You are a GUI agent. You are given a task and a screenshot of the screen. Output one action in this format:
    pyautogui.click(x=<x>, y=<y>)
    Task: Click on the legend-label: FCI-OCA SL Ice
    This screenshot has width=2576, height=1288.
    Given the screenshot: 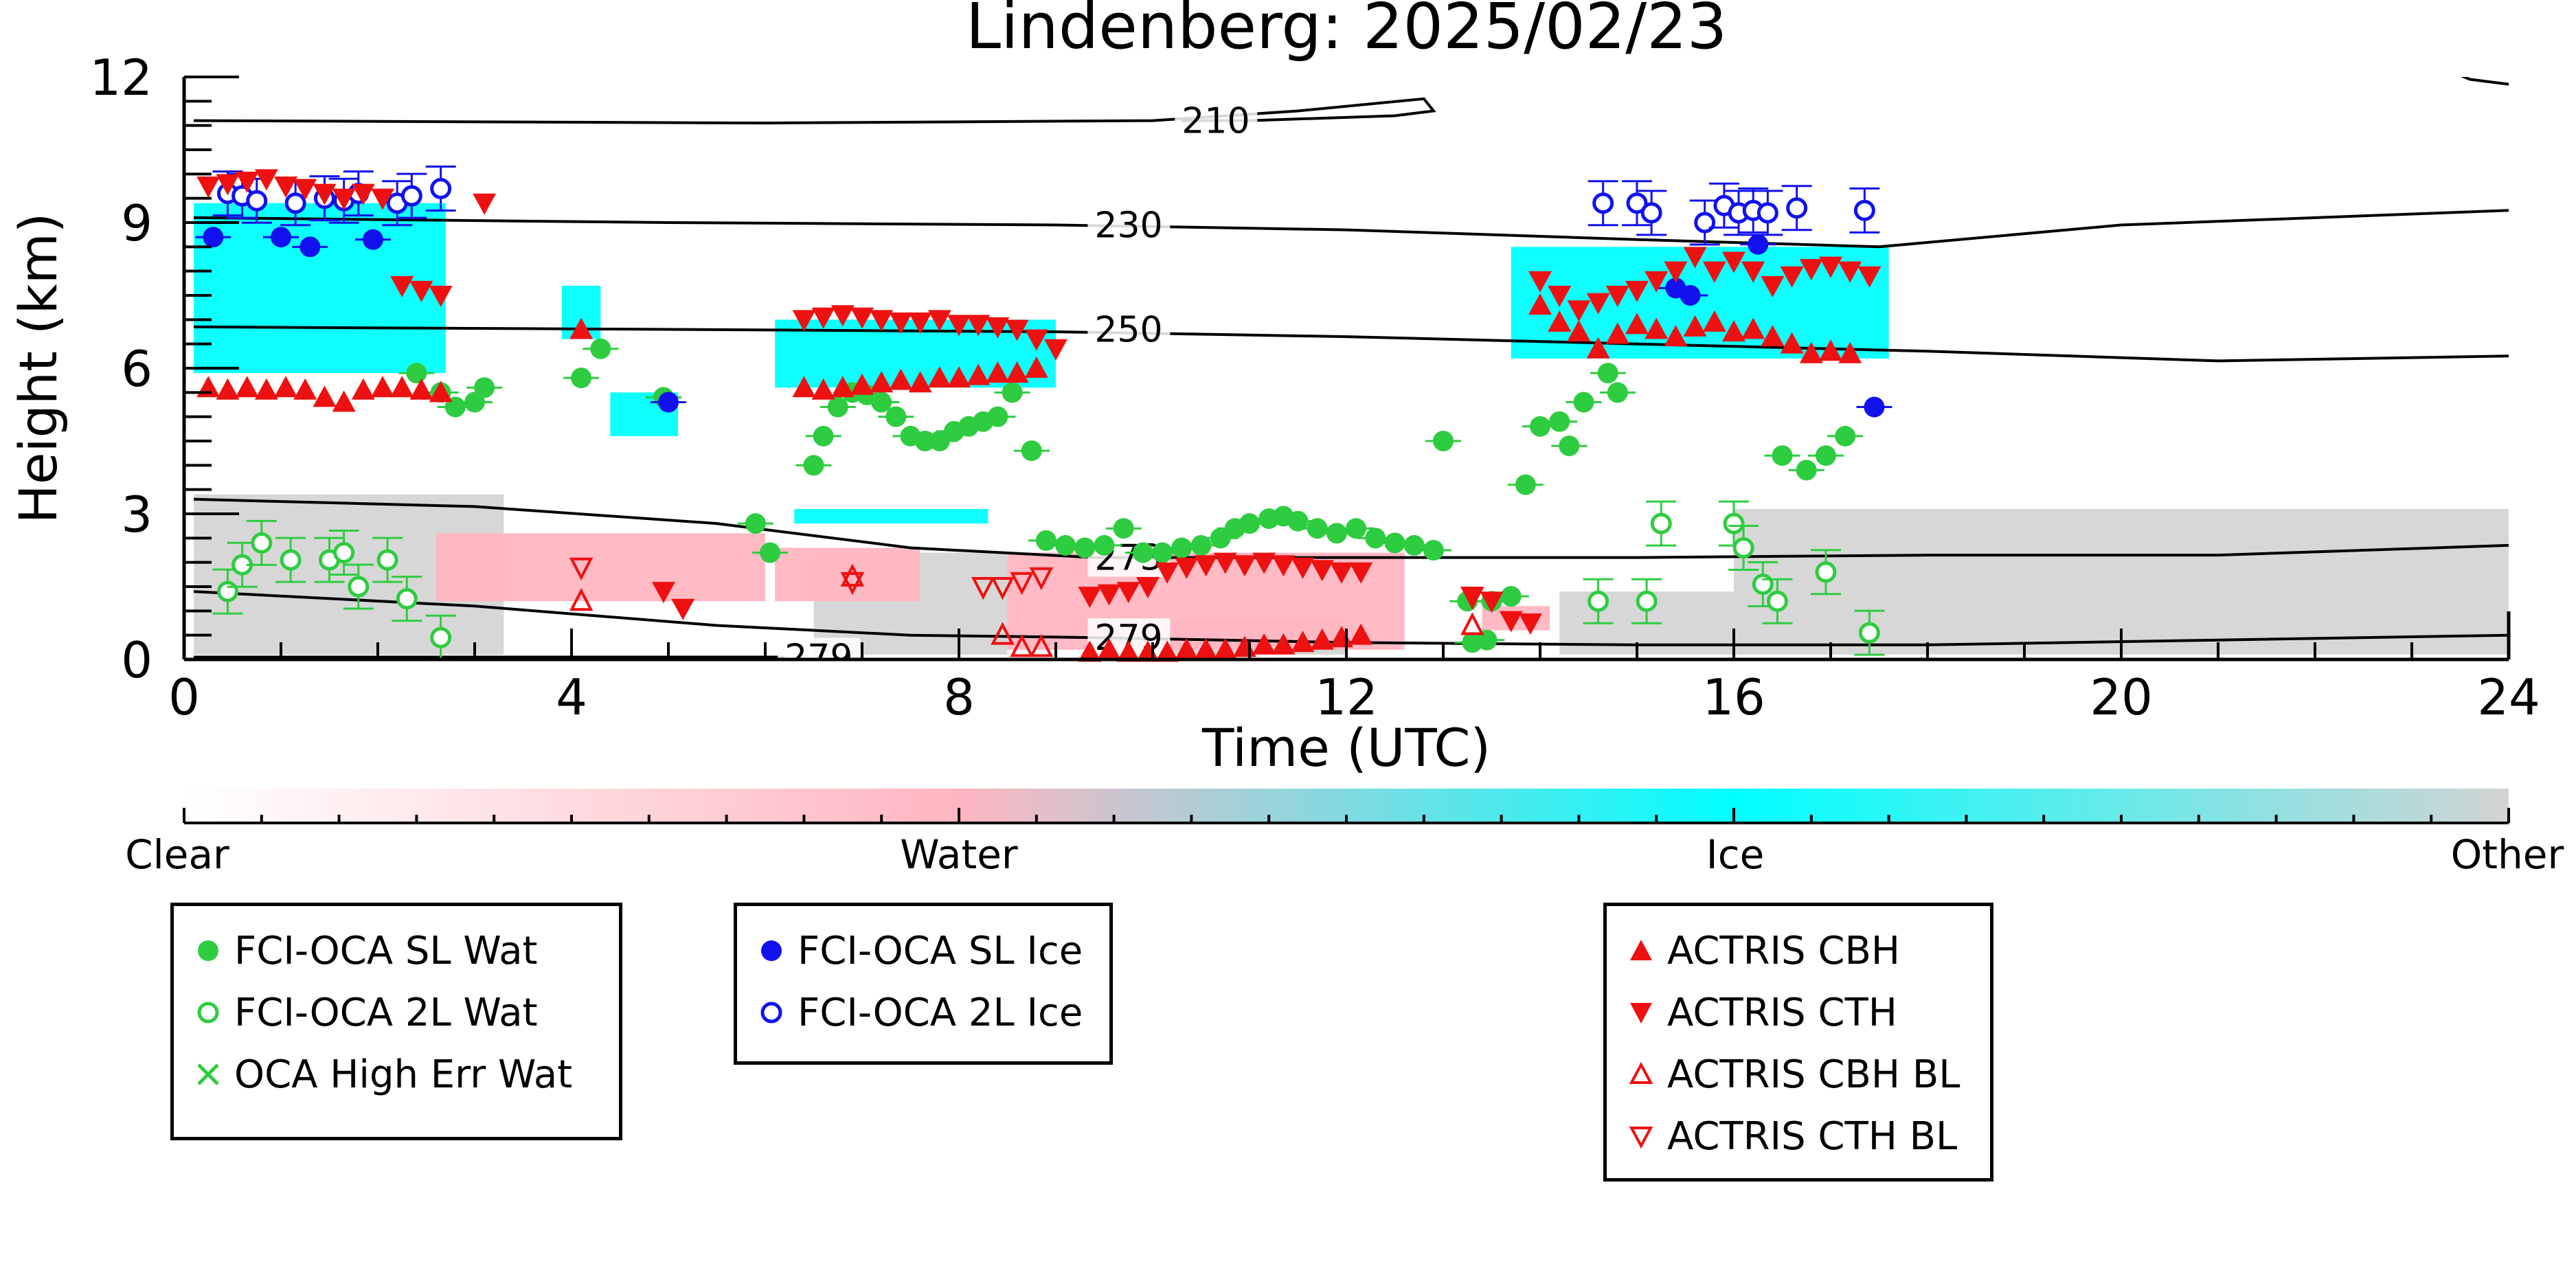 What is the action you would take?
    pyautogui.click(x=940, y=950)
    